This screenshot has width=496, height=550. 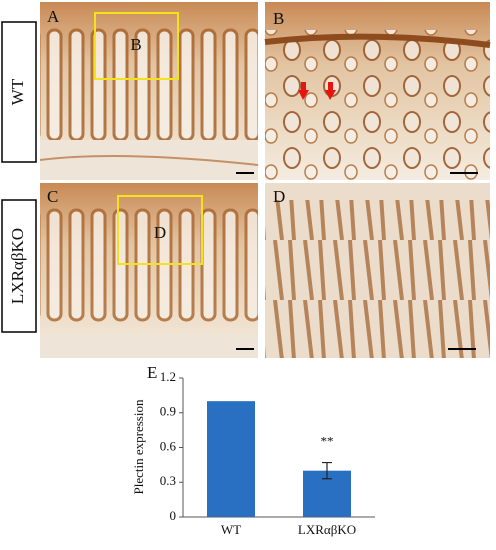 I want to click on bar, so click(x=231, y=459).